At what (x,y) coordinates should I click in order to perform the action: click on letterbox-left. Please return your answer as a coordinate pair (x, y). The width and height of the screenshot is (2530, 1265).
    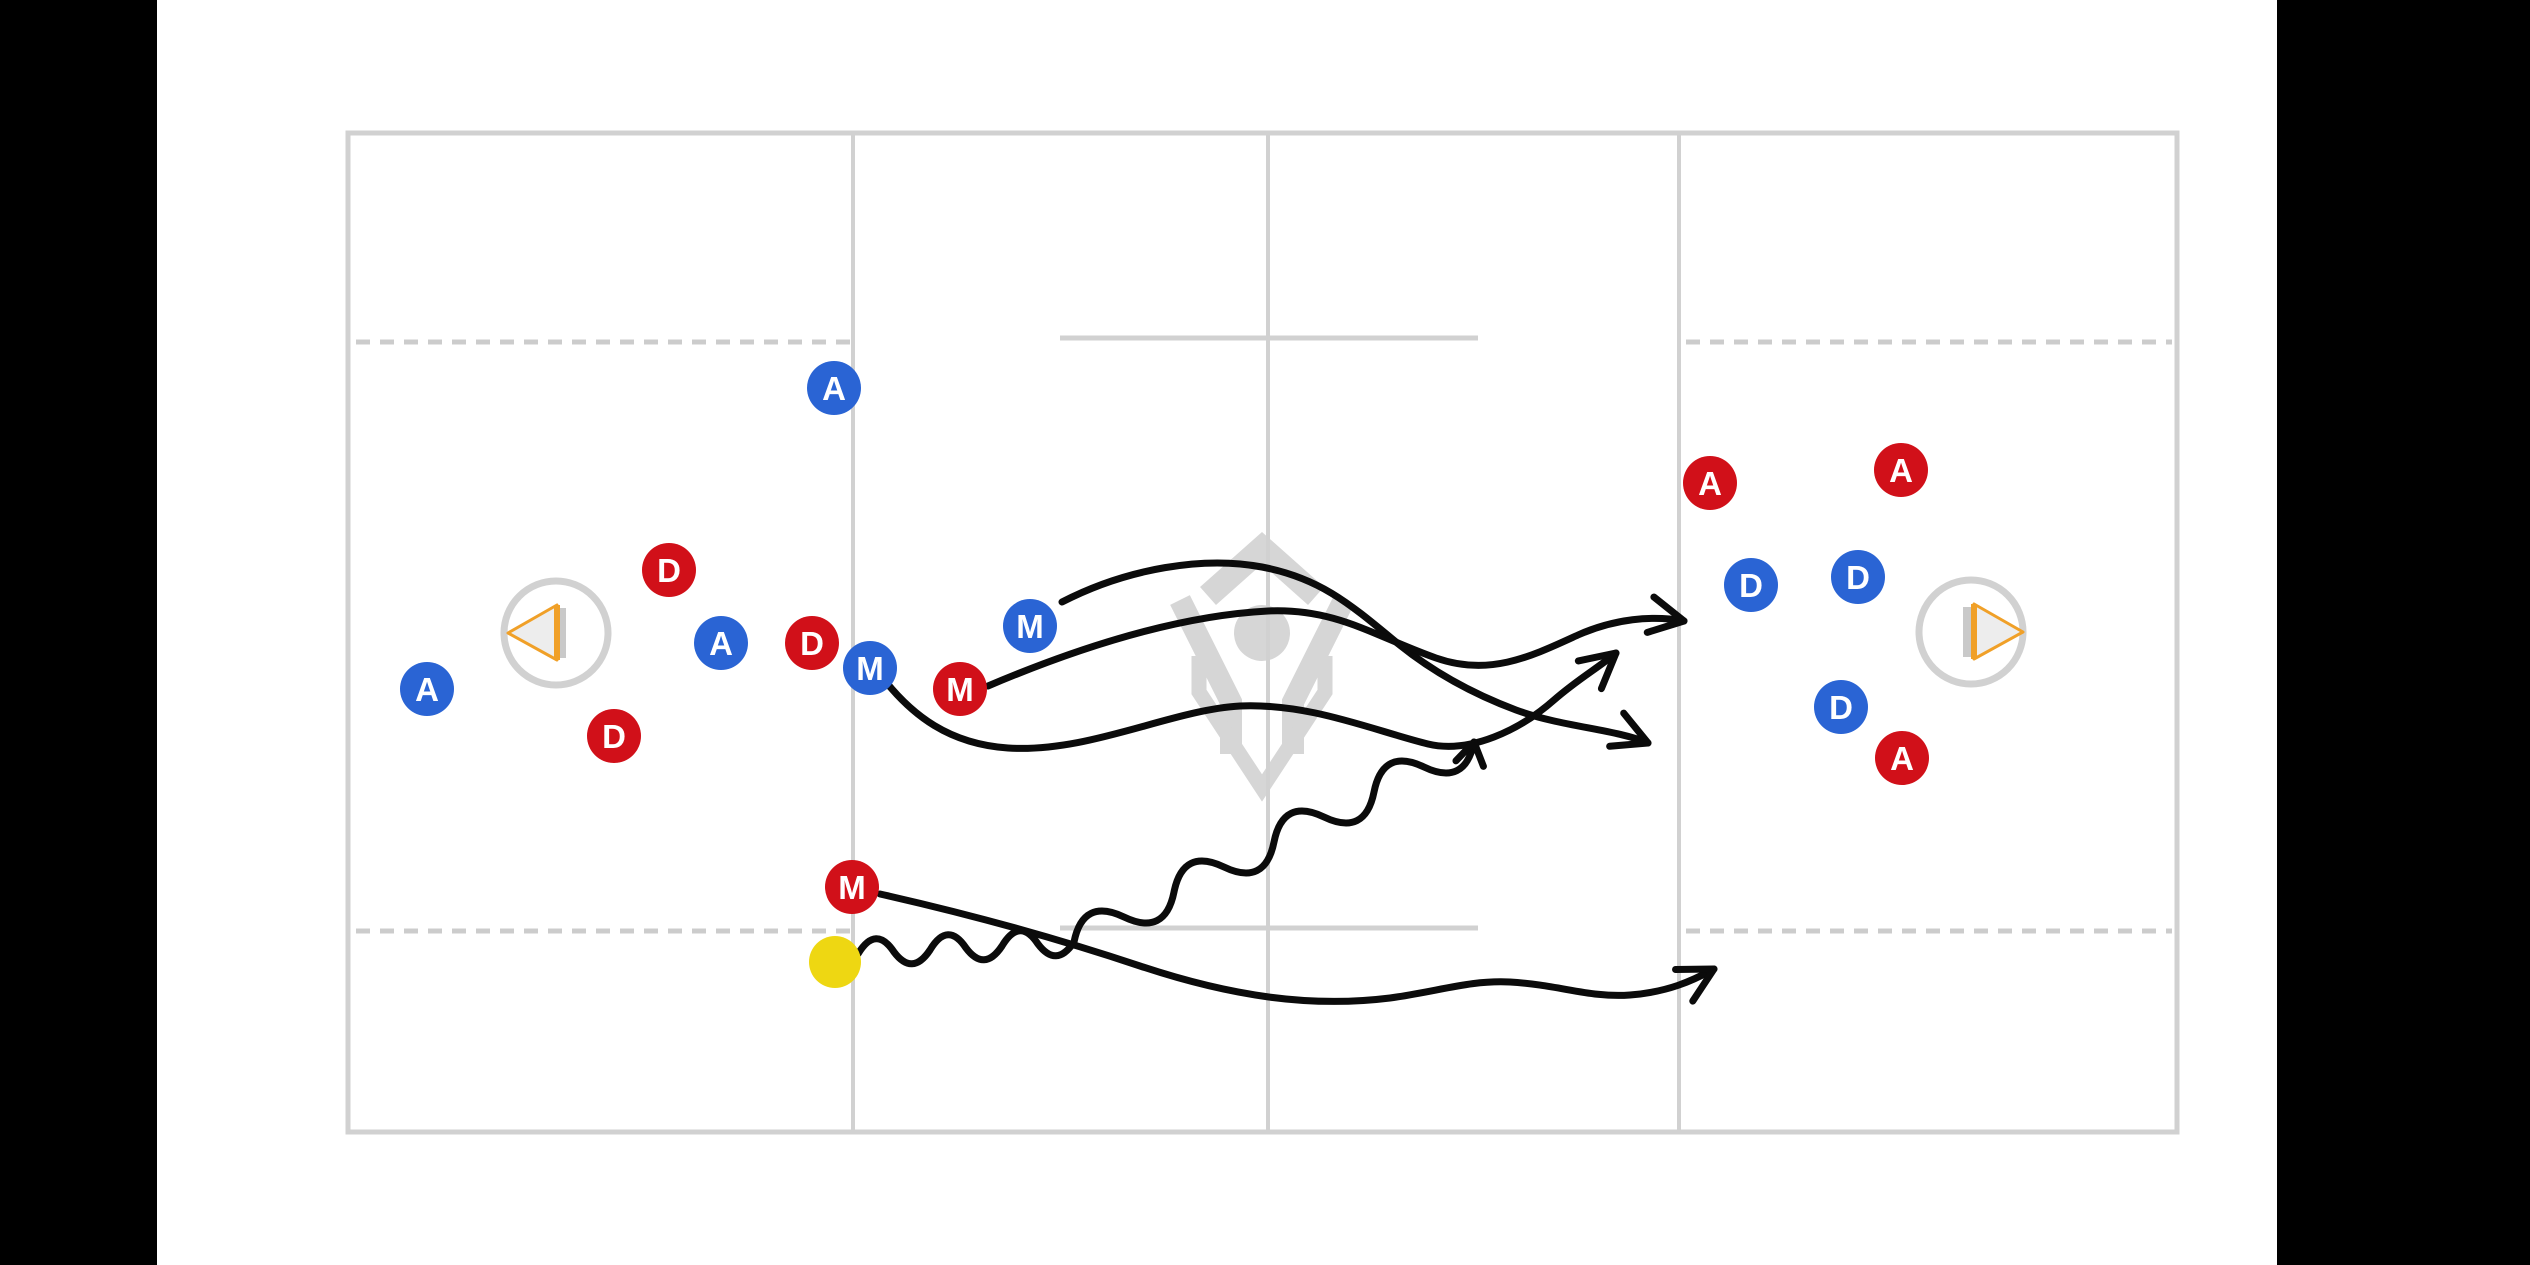
    Looking at the image, I should click on (78, 632).